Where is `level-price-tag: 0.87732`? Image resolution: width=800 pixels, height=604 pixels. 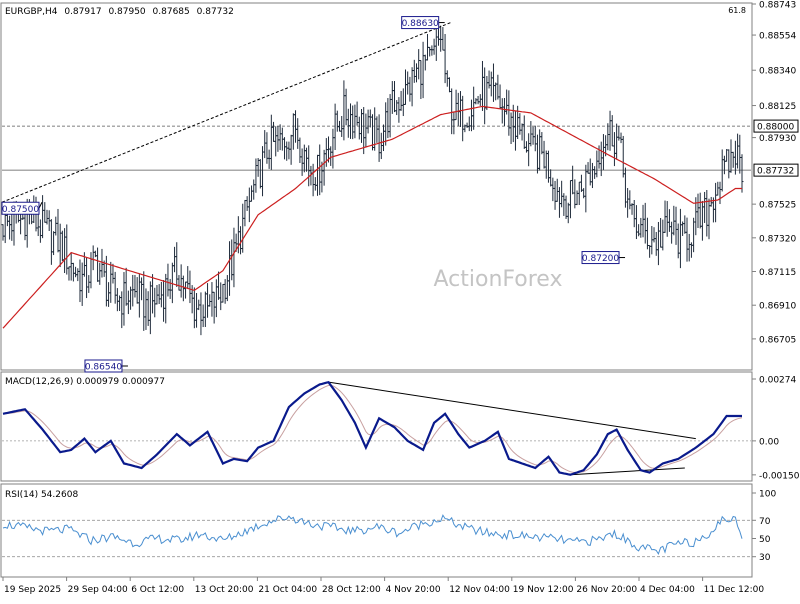 level-price-tag: 0.87732 is located at coordinates (776, 170).